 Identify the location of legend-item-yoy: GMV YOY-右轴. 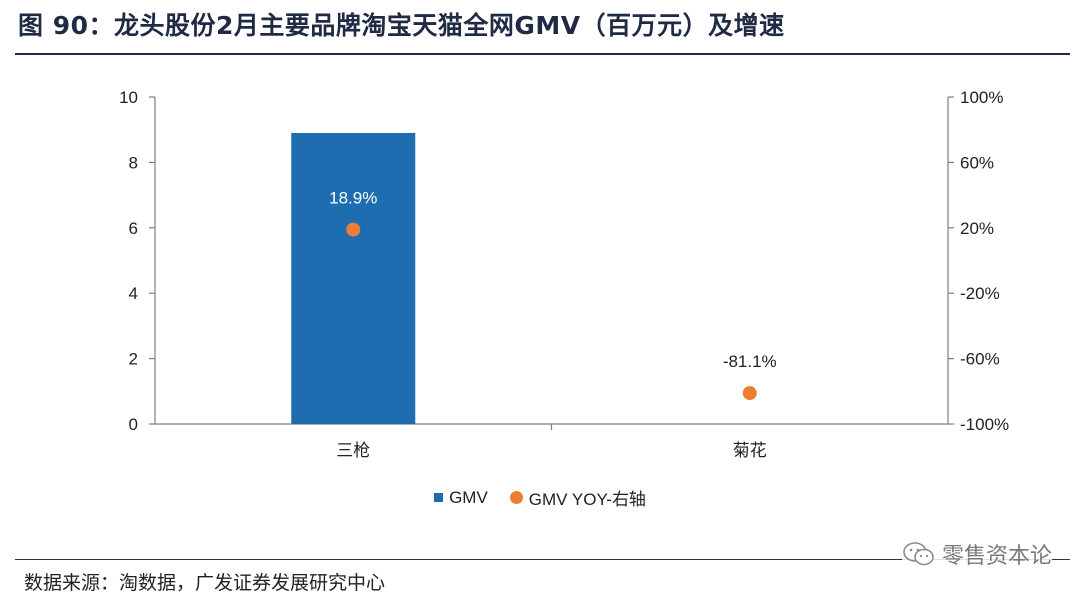
(577, 497).